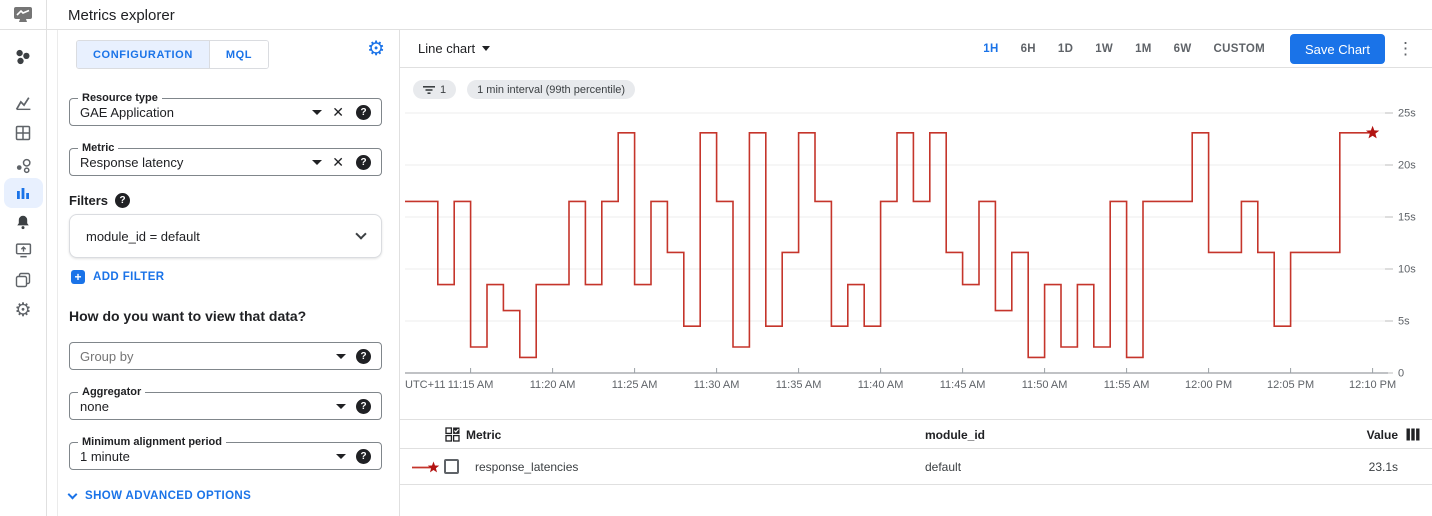 The image size is (1432, 516). Describe the element at coordinates (426, 467) in the screenshot. I see `series-legend-star-icon` at that location.